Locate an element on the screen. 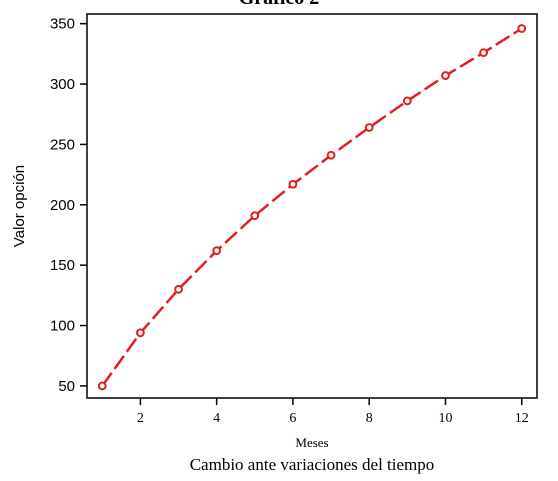 This screenshot has width=558, height=481. y-tick-label: 250 is located at coordinates (62, 144).